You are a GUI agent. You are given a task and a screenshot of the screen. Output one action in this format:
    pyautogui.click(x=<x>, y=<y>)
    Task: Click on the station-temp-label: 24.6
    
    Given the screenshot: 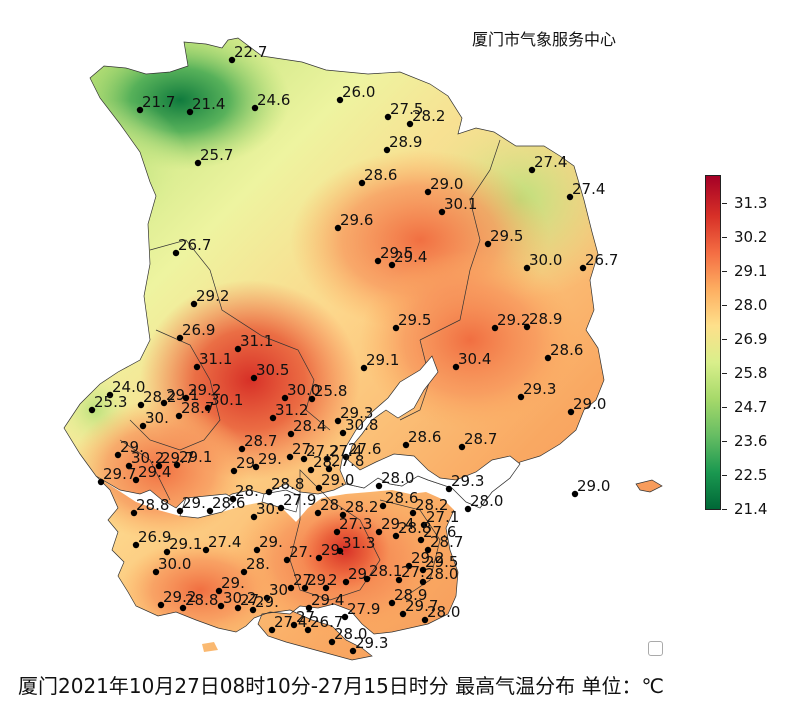 What is the action you would take?
    pyautogui.click(x=273, y=100)
    